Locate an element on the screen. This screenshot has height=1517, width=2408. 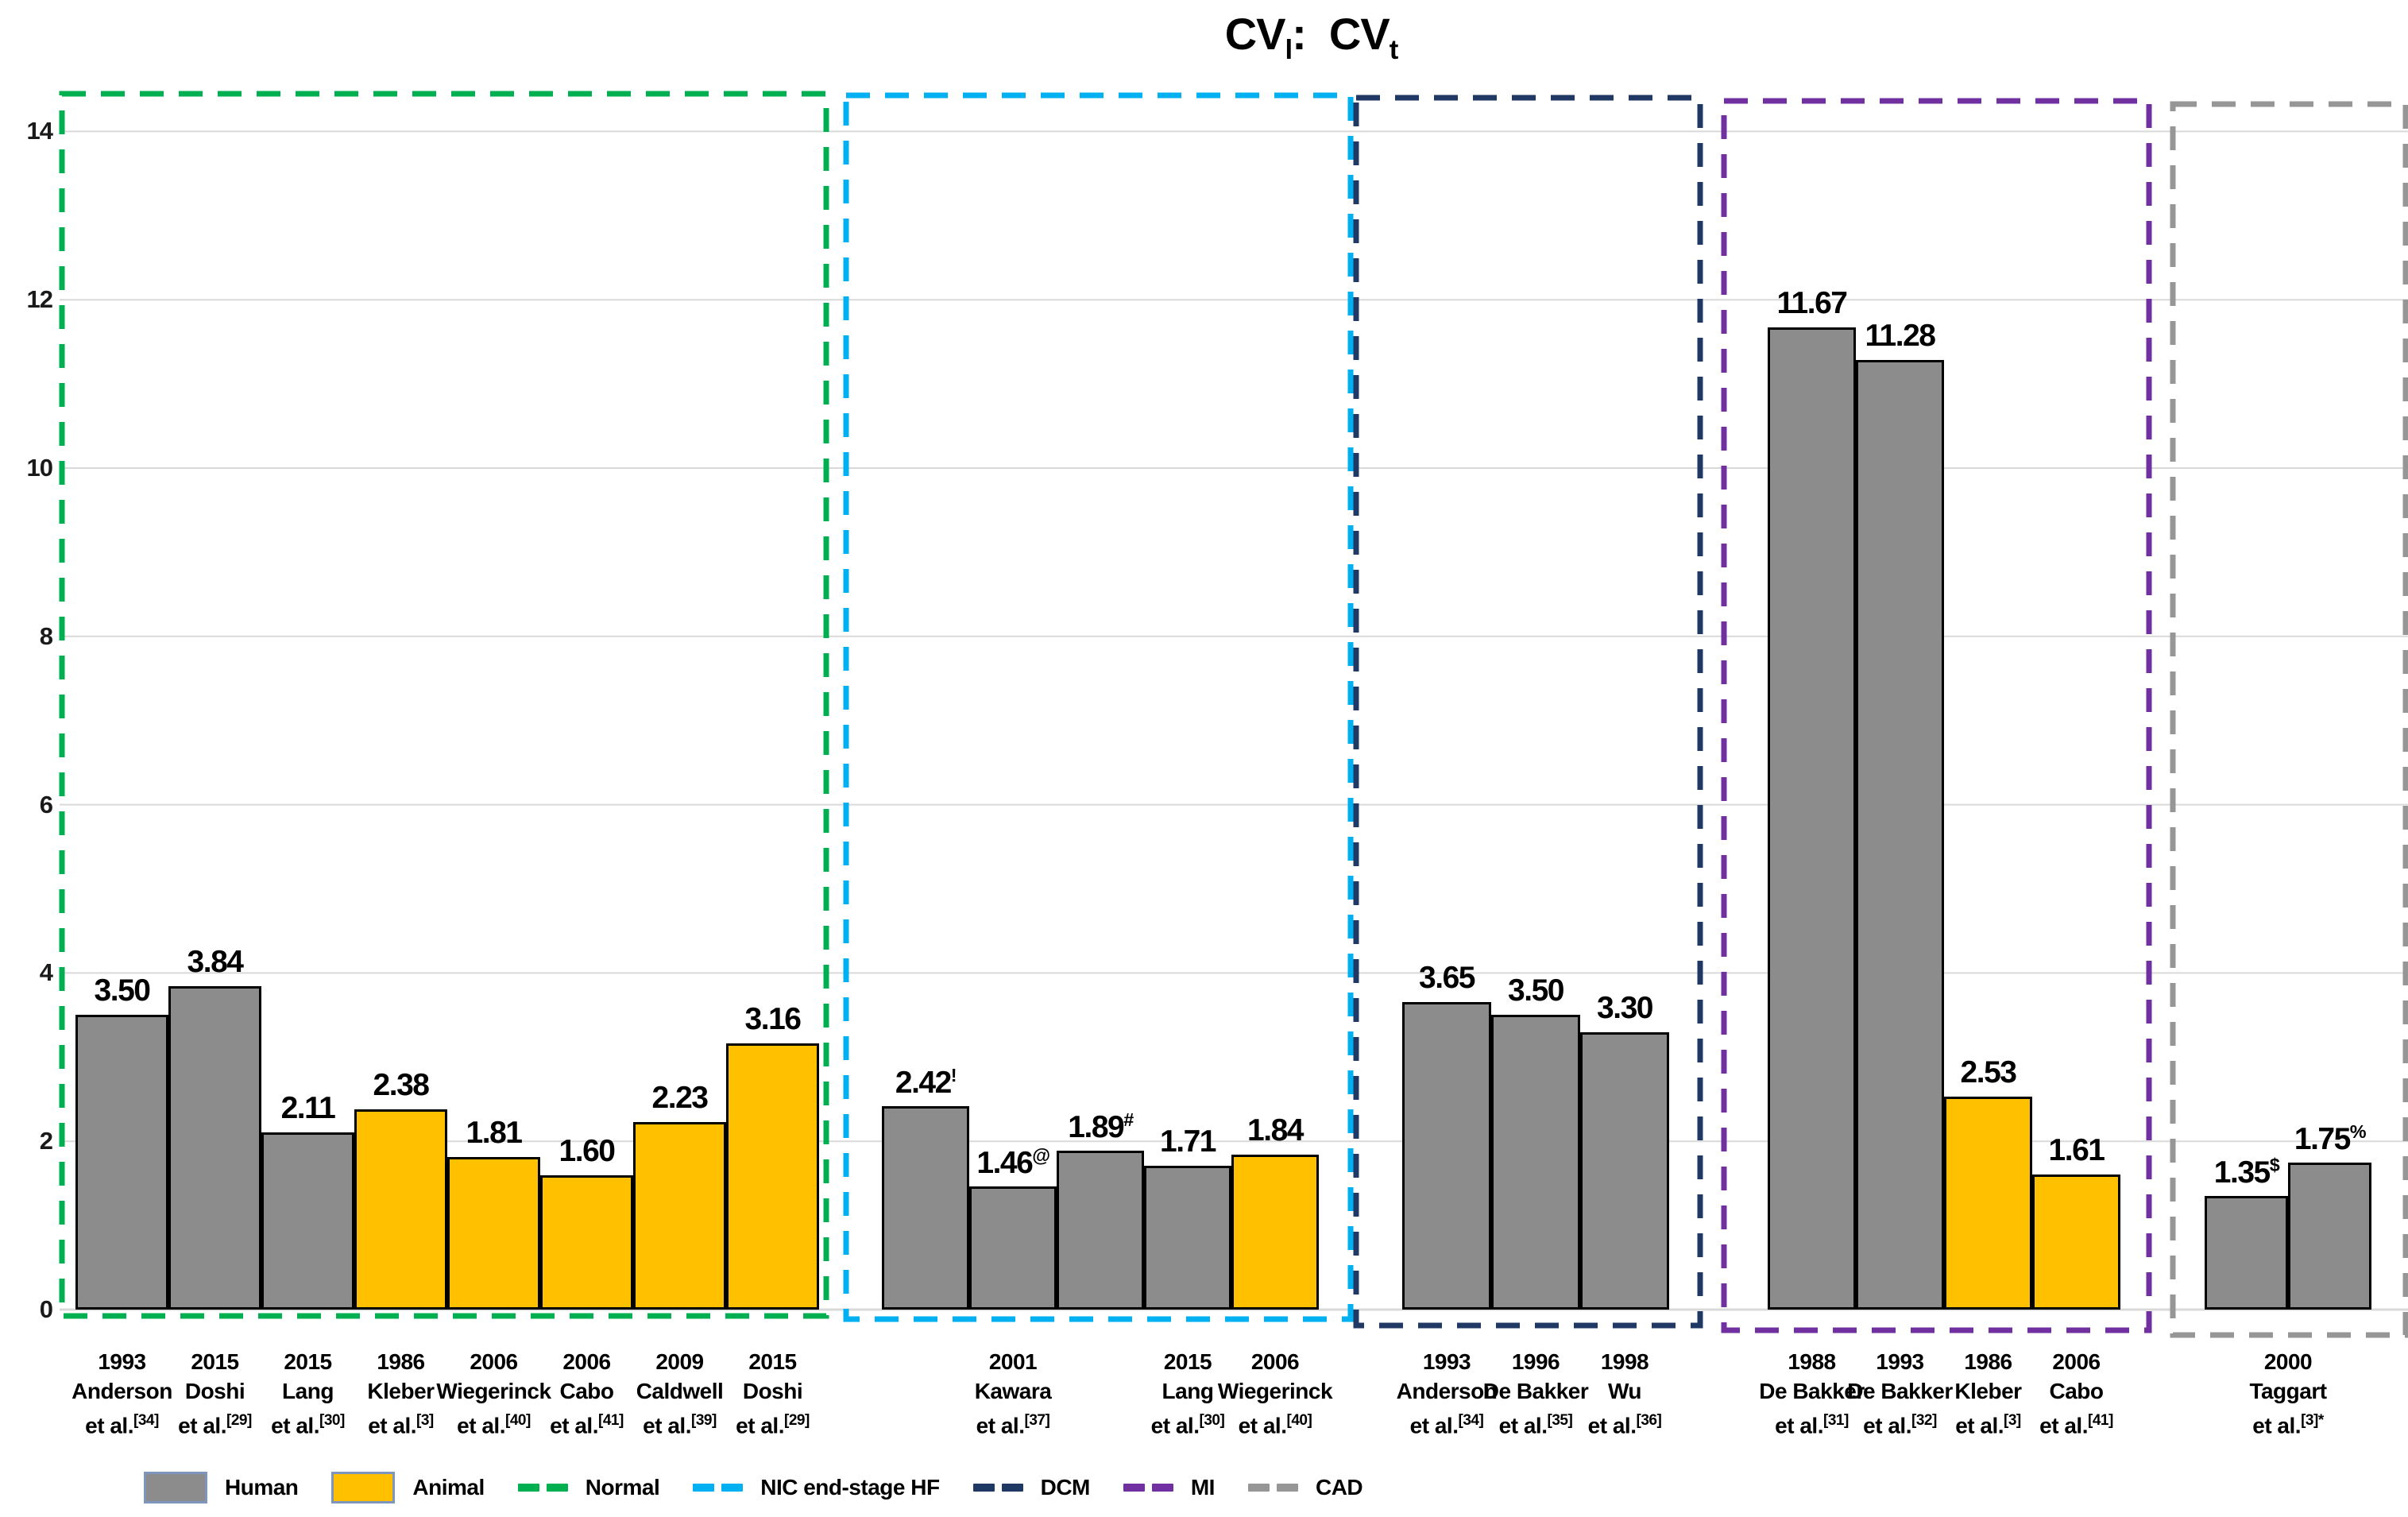
study-author: Cabo is located at coordinates (2077, 1391).